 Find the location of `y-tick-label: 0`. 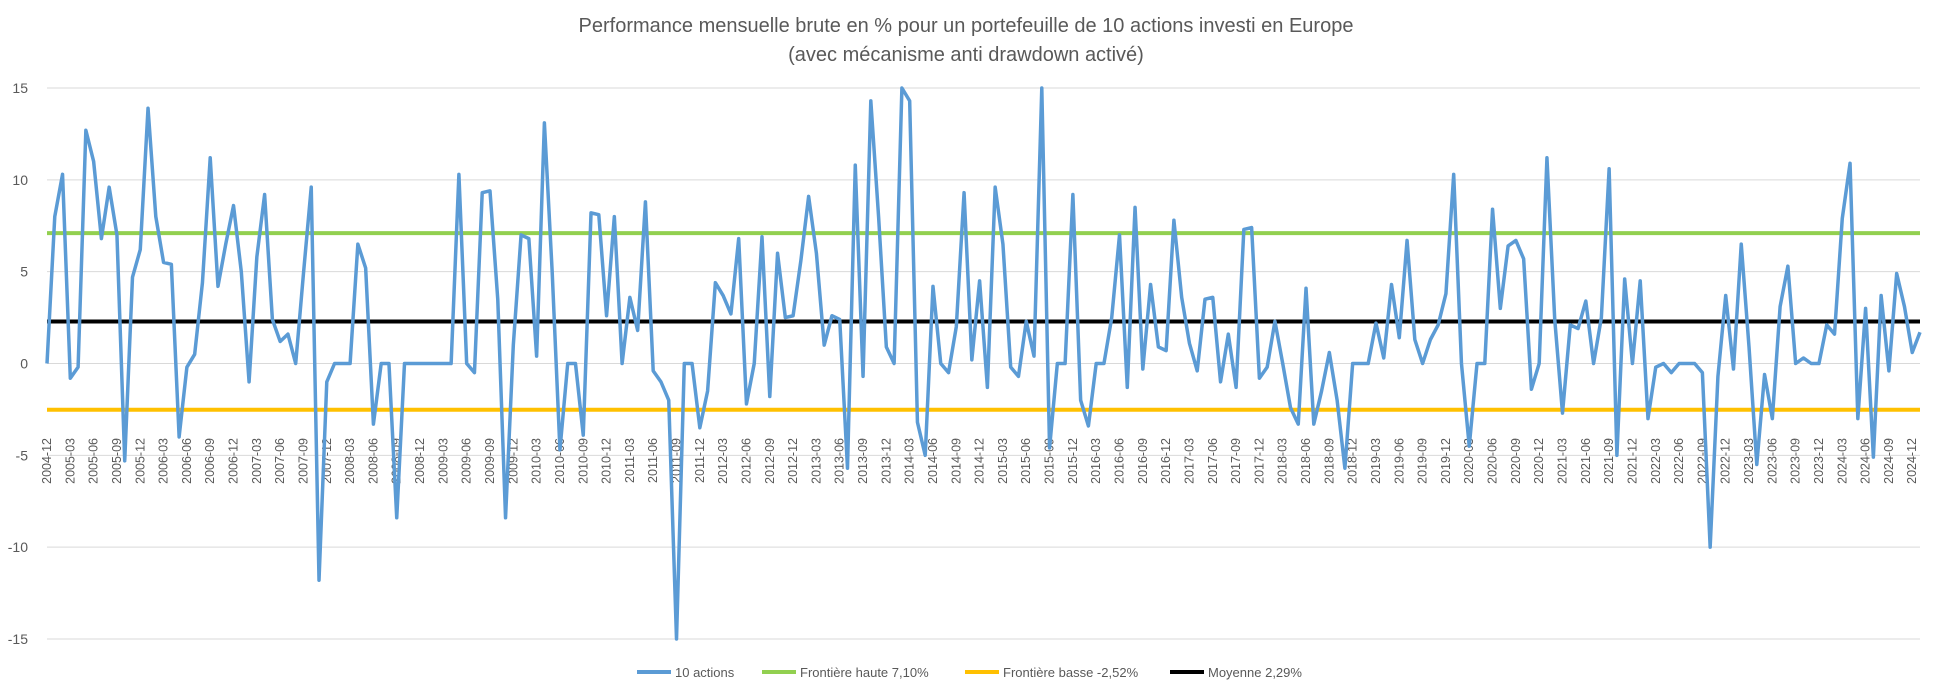

y-tick-label: 0 is located at coordinates (24, 364).